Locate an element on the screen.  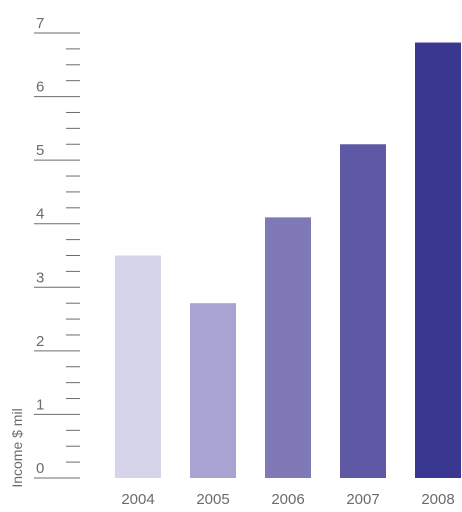
x-tick-label: 2008 is located at coordinates (437, 499).